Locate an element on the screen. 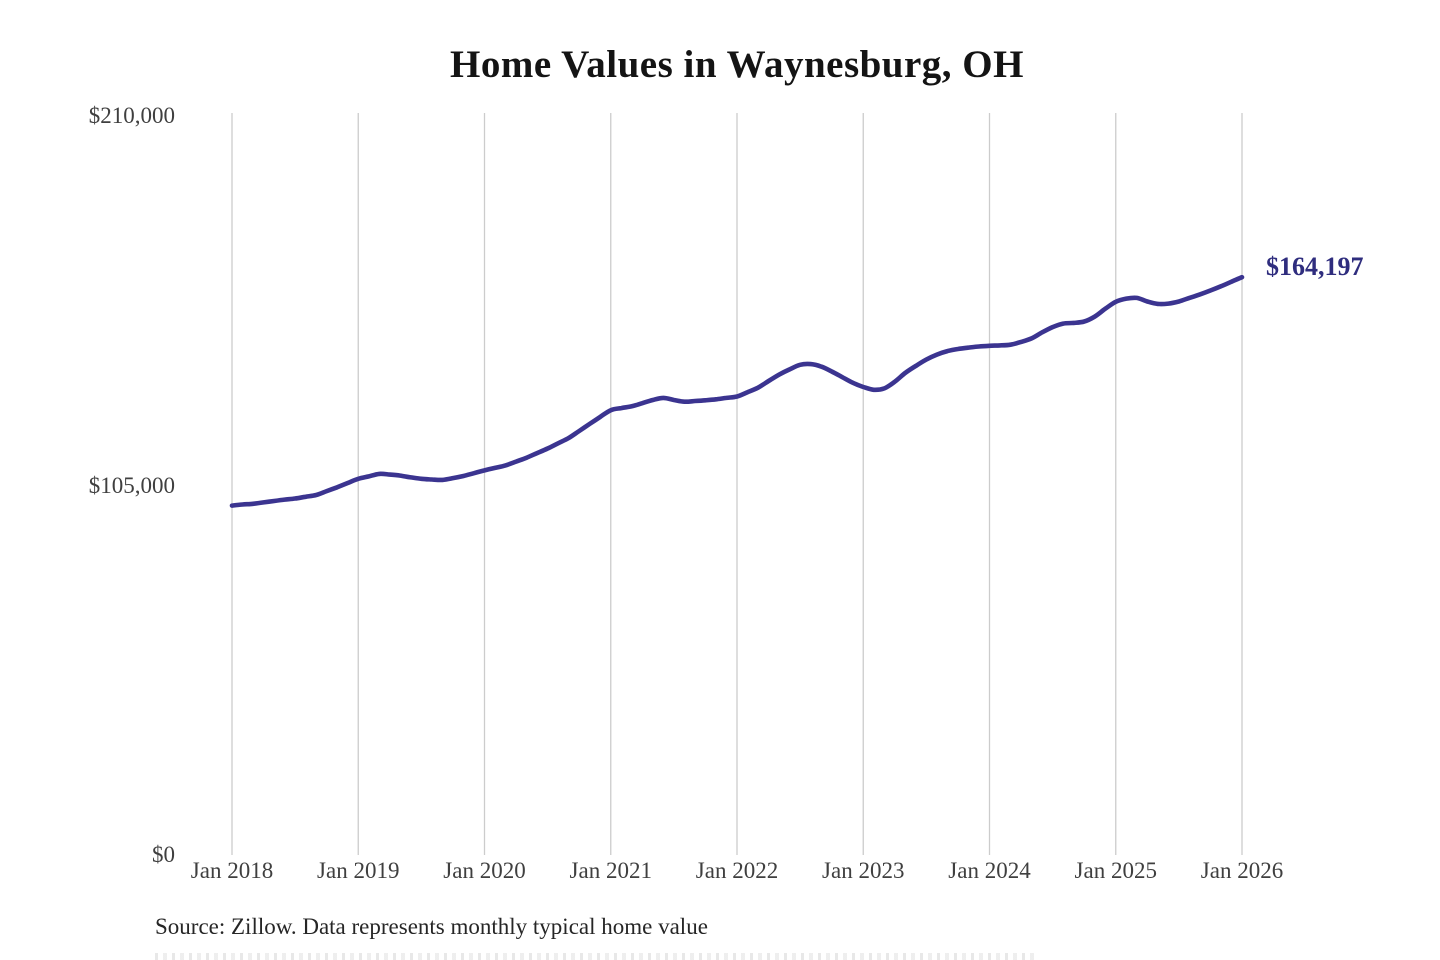  x-tick-label: Jan 2021 is located at coordinates (610, 870).